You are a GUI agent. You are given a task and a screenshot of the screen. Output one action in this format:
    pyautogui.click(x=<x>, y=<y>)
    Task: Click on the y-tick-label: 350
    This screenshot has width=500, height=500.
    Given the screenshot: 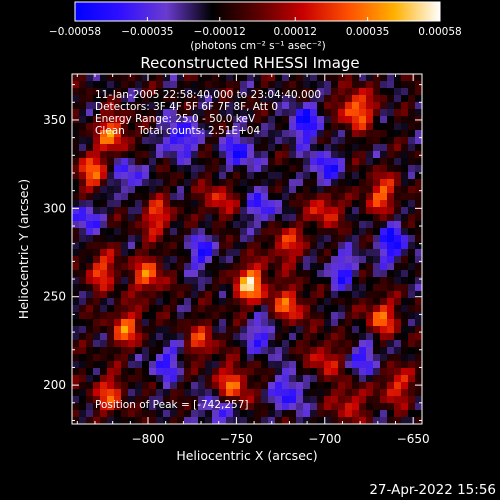 What is the action you would take?
    pyautogui.click(x=54, y=120)
    